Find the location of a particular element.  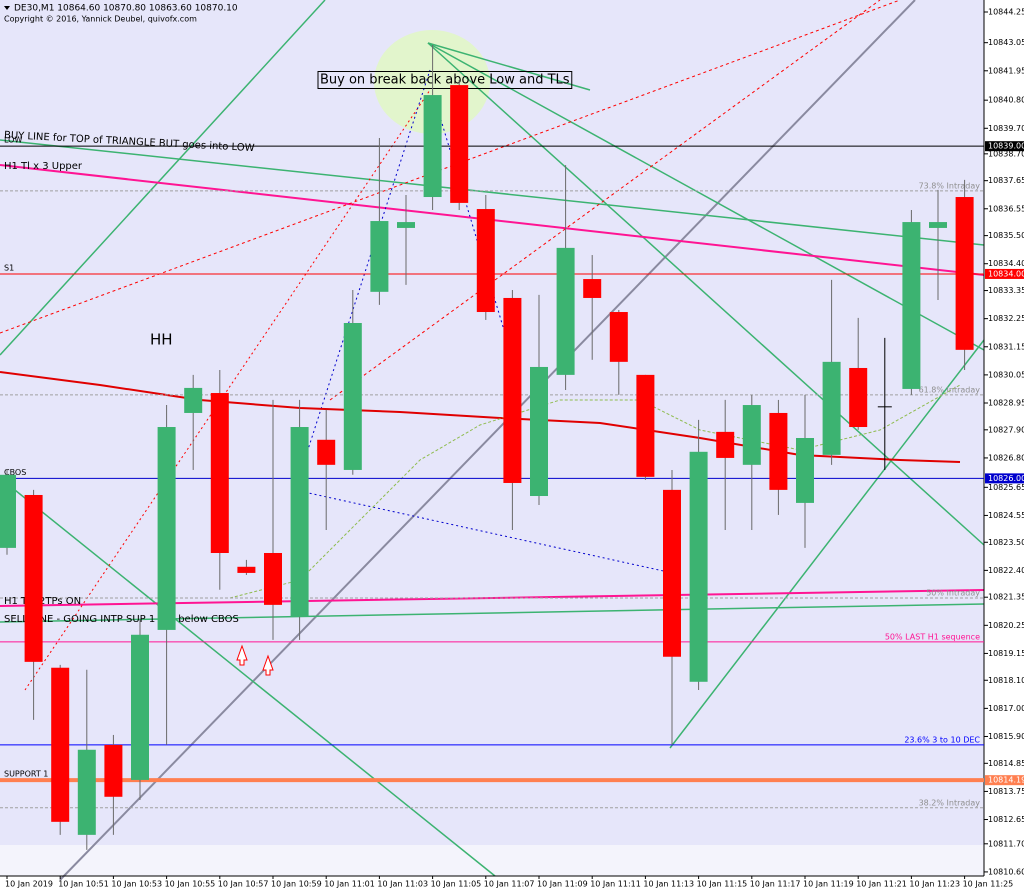

y-tick-label: 10818.10 is located at coordinates (1006, 680).